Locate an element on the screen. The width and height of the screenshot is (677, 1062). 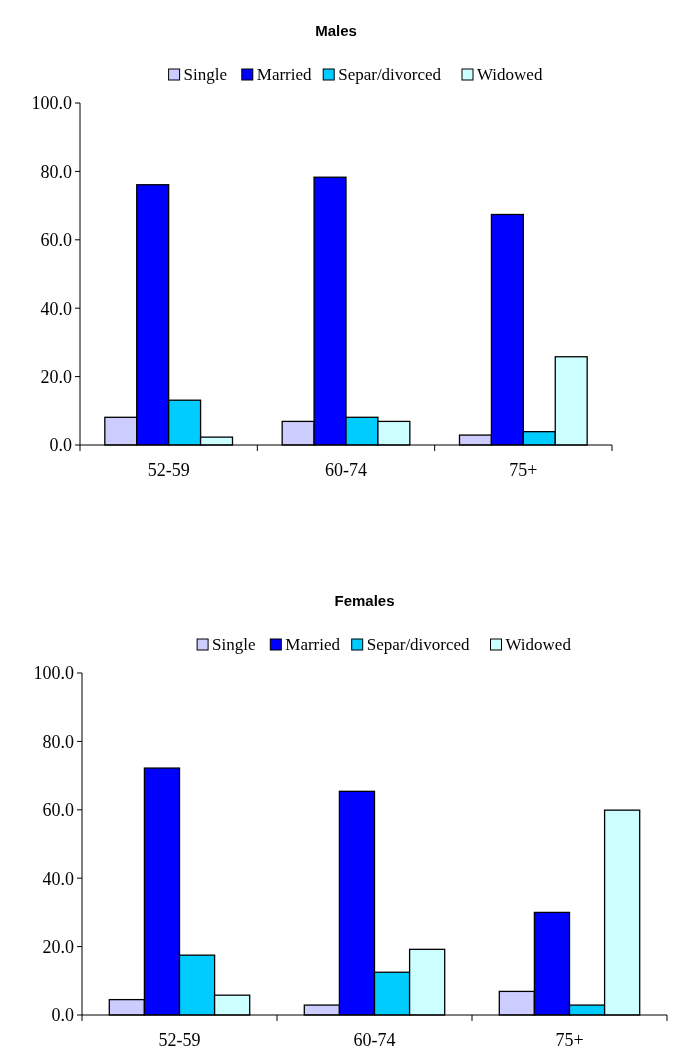
chart-title: Females is located at coordinates (364, 600).